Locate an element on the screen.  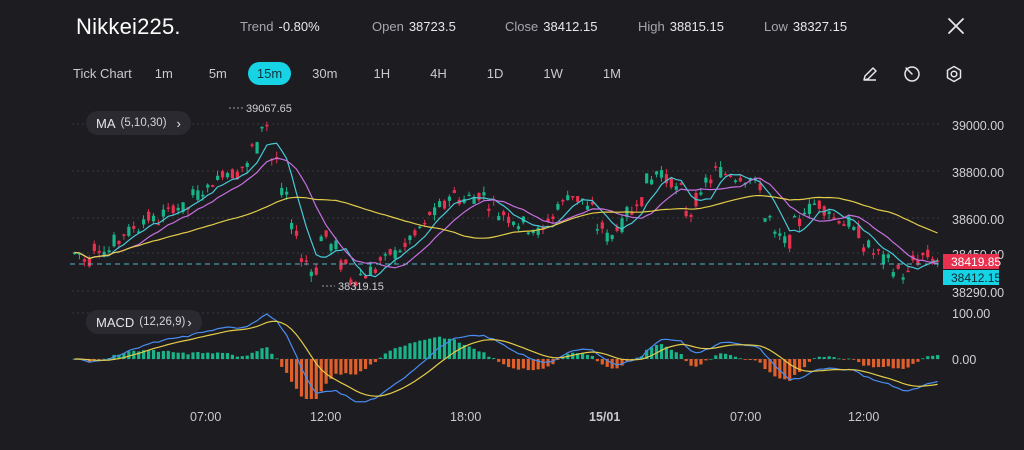
y-tick-38600: 38600.00 is located at coordinates (978, 220).